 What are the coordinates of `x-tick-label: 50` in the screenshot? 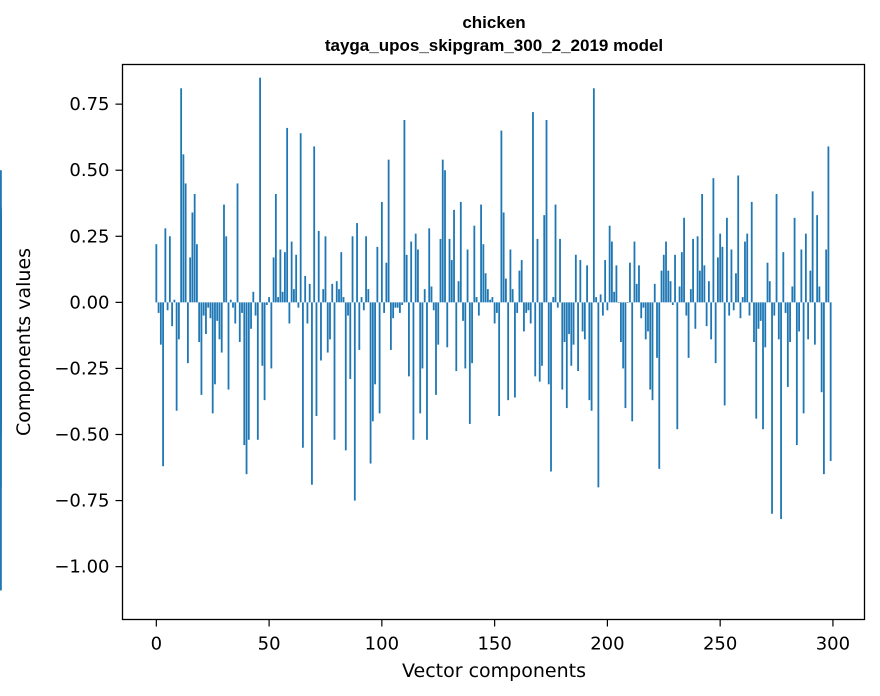 It's located at (269, 644).